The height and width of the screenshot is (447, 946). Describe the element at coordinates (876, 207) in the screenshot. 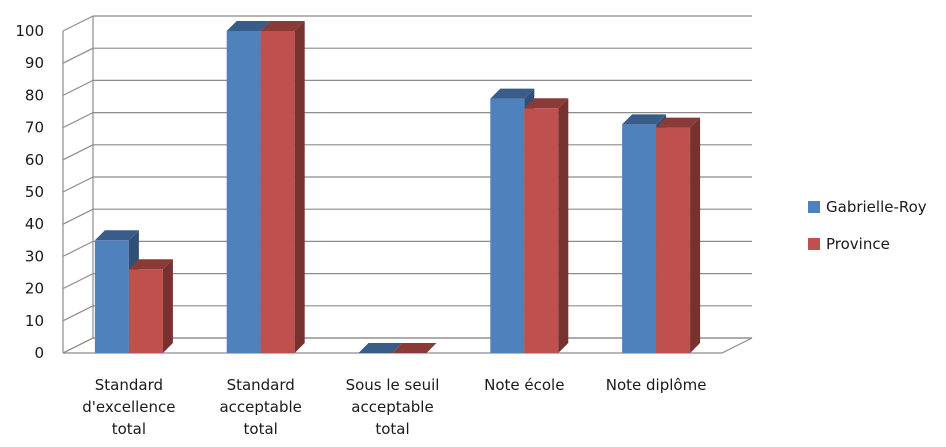

I see `legend-label-gabrielle-roy: Gabrielle-Roy` at that location.